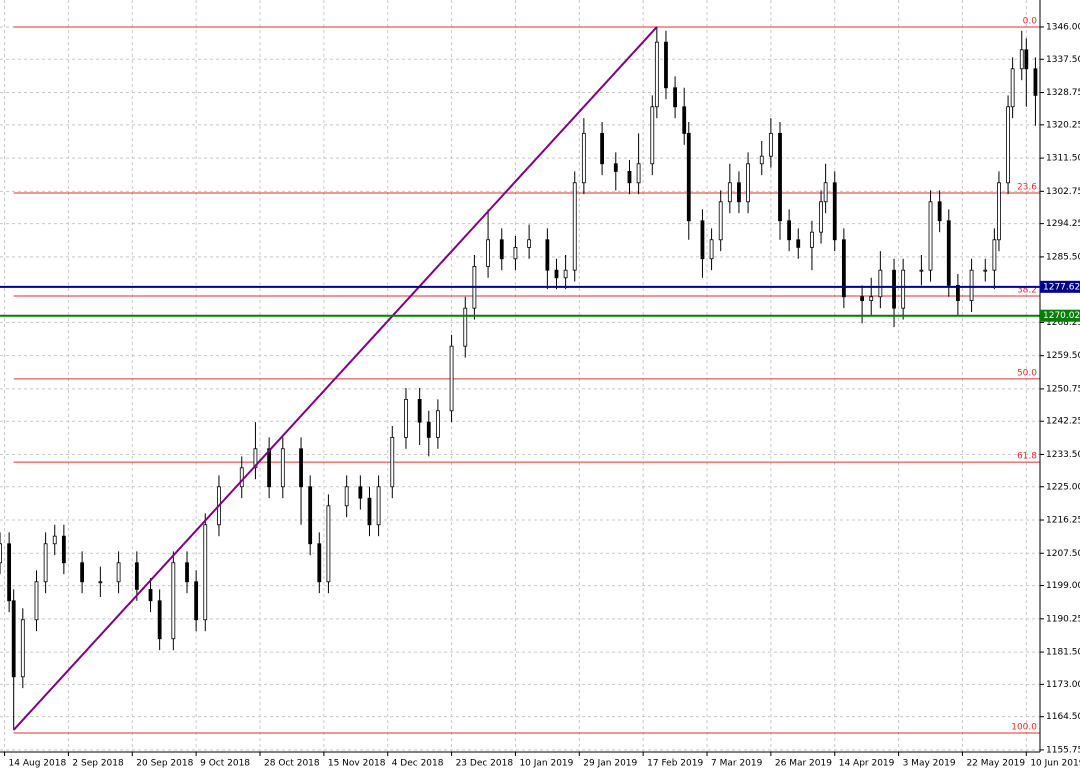 Image resolution: width=1080 pixels, height=777 pixels. What do you see at coordinates (1063, 257) in the screenshot?
I see `y-tick-label: 1285.50` at bounding box center [1063, 257].